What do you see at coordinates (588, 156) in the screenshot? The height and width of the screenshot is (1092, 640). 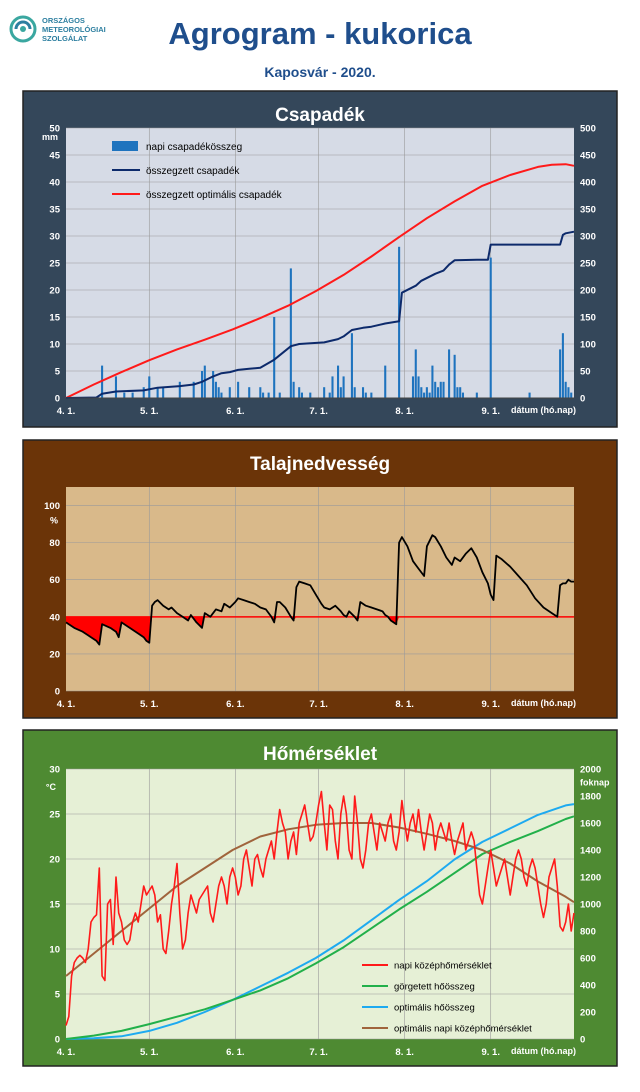 I see `y-right-tick-label: 450` at bounding box center [588, 156].